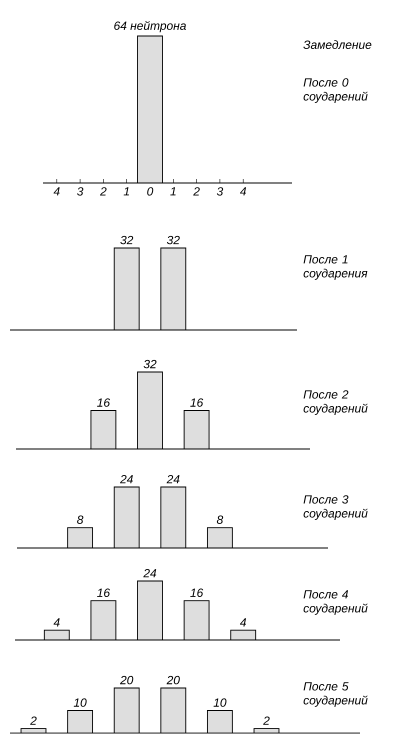 The width and height of the screenshot is (414, 736). What do you see at coordinates (336, 507) in the screenshot?
I see `text: После 3 соударений` at bounding box center [336, 507].